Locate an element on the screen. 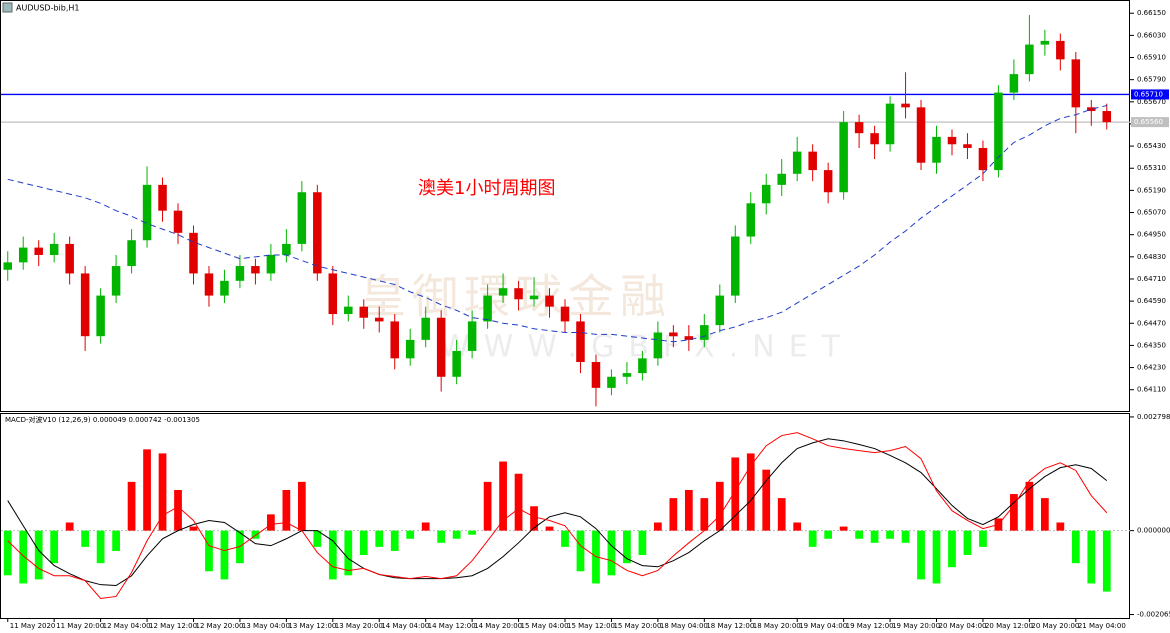 The width and height of the screenshot is (1170, 633). x-tick-label: 18 May 12:00 is located at coordinates (730, 626).